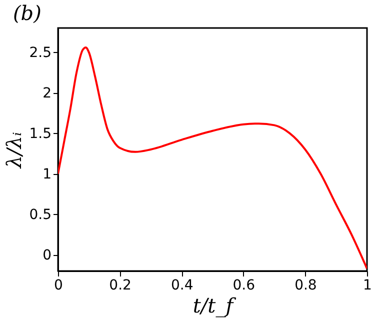  Describe the element at coordinates (40, 52) in the screenshot. I see `y-tick-label: 2.5` at that location.